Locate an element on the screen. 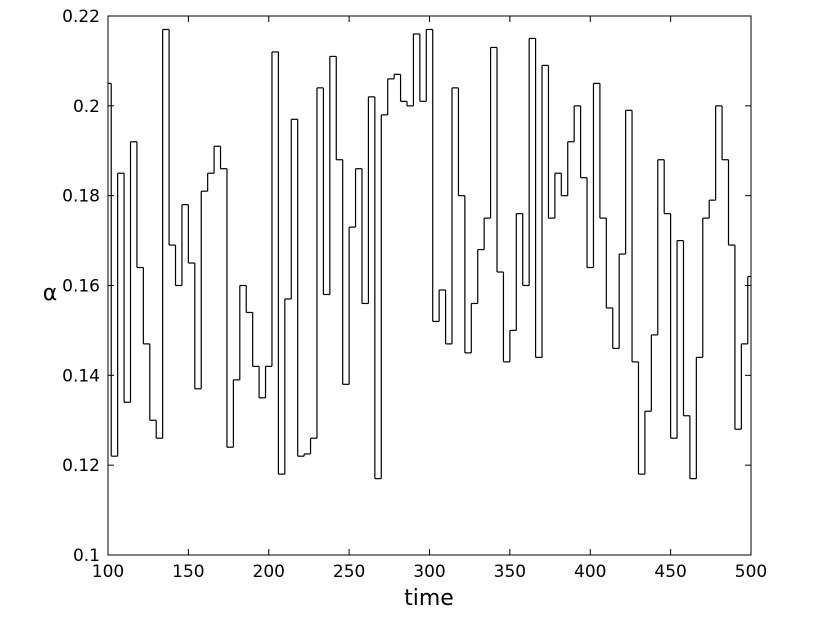 The image size is (830, 625). y-tick-label: 0.12 is located at coordinates (81, 466).